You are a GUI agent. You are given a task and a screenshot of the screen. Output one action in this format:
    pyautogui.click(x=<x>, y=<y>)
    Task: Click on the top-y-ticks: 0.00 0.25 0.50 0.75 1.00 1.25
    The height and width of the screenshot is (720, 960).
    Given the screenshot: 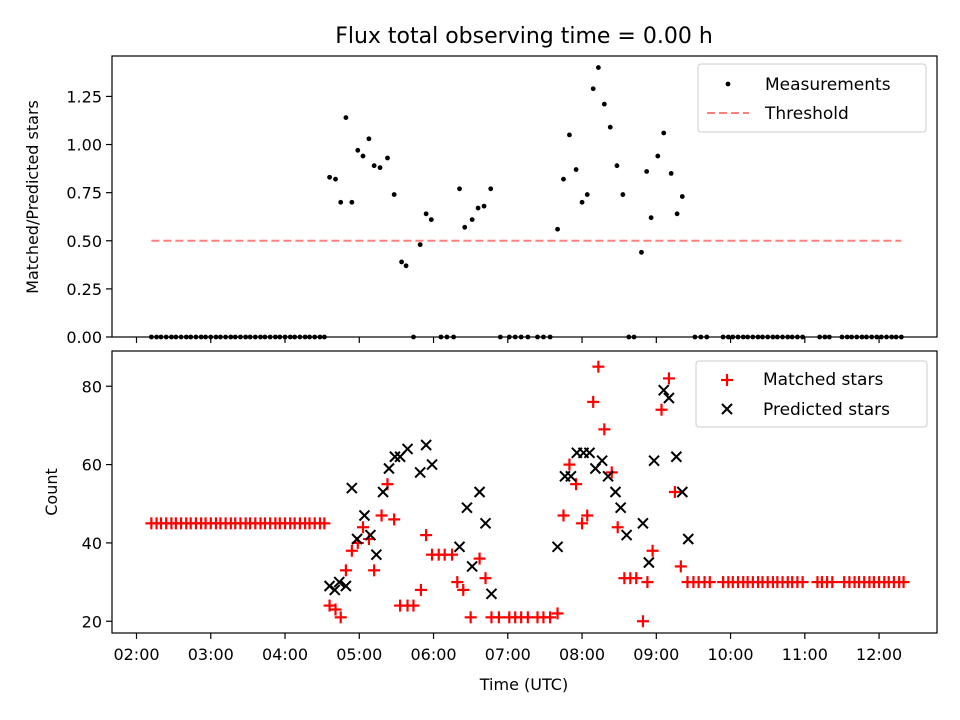 What is the action you would take?
    pyautogui.click(x=89, y=217)
    